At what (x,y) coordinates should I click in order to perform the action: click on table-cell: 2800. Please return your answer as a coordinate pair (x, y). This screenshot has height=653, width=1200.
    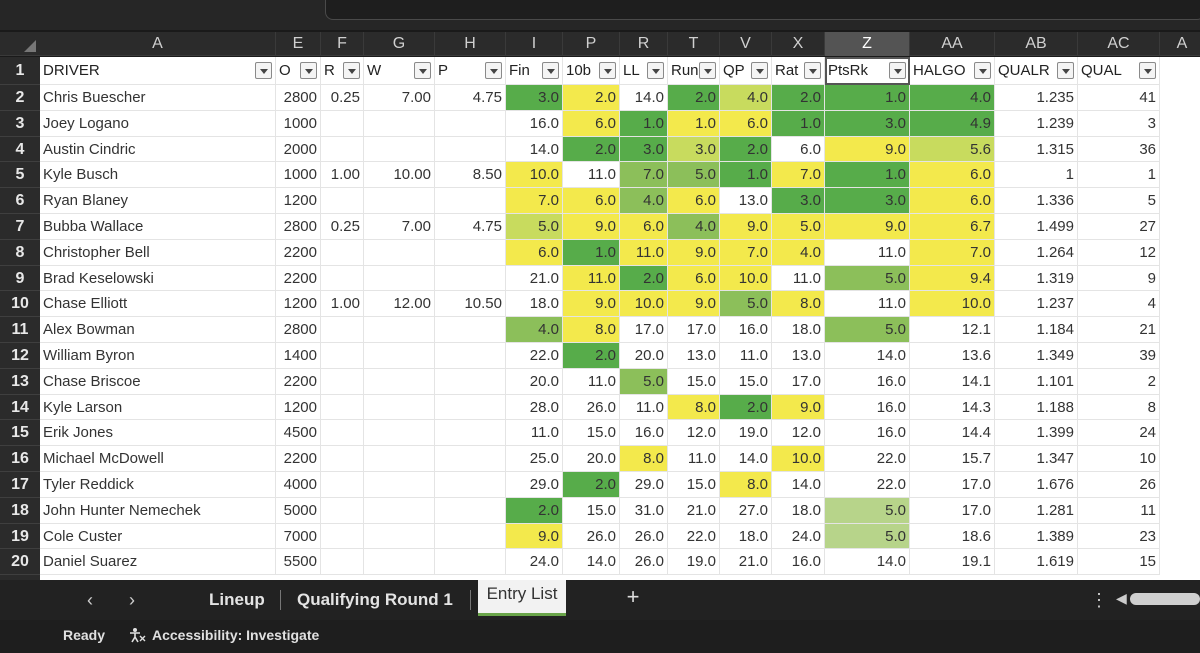
    Looking at the image, I should click on (298, 98).